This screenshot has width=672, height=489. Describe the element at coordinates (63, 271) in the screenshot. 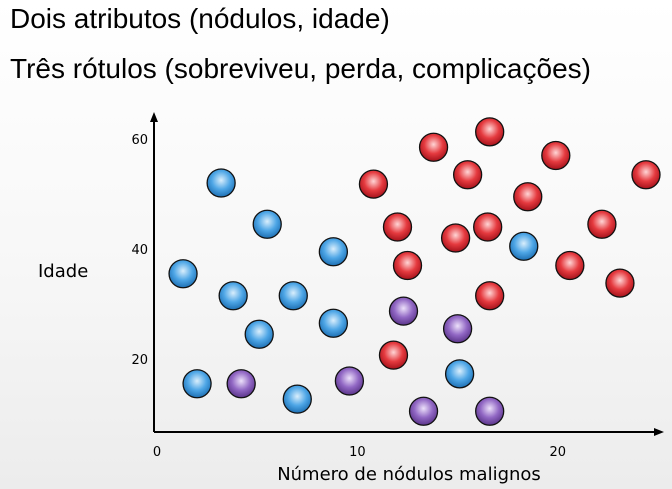

I see `y-axis-label: Idade` at that location.